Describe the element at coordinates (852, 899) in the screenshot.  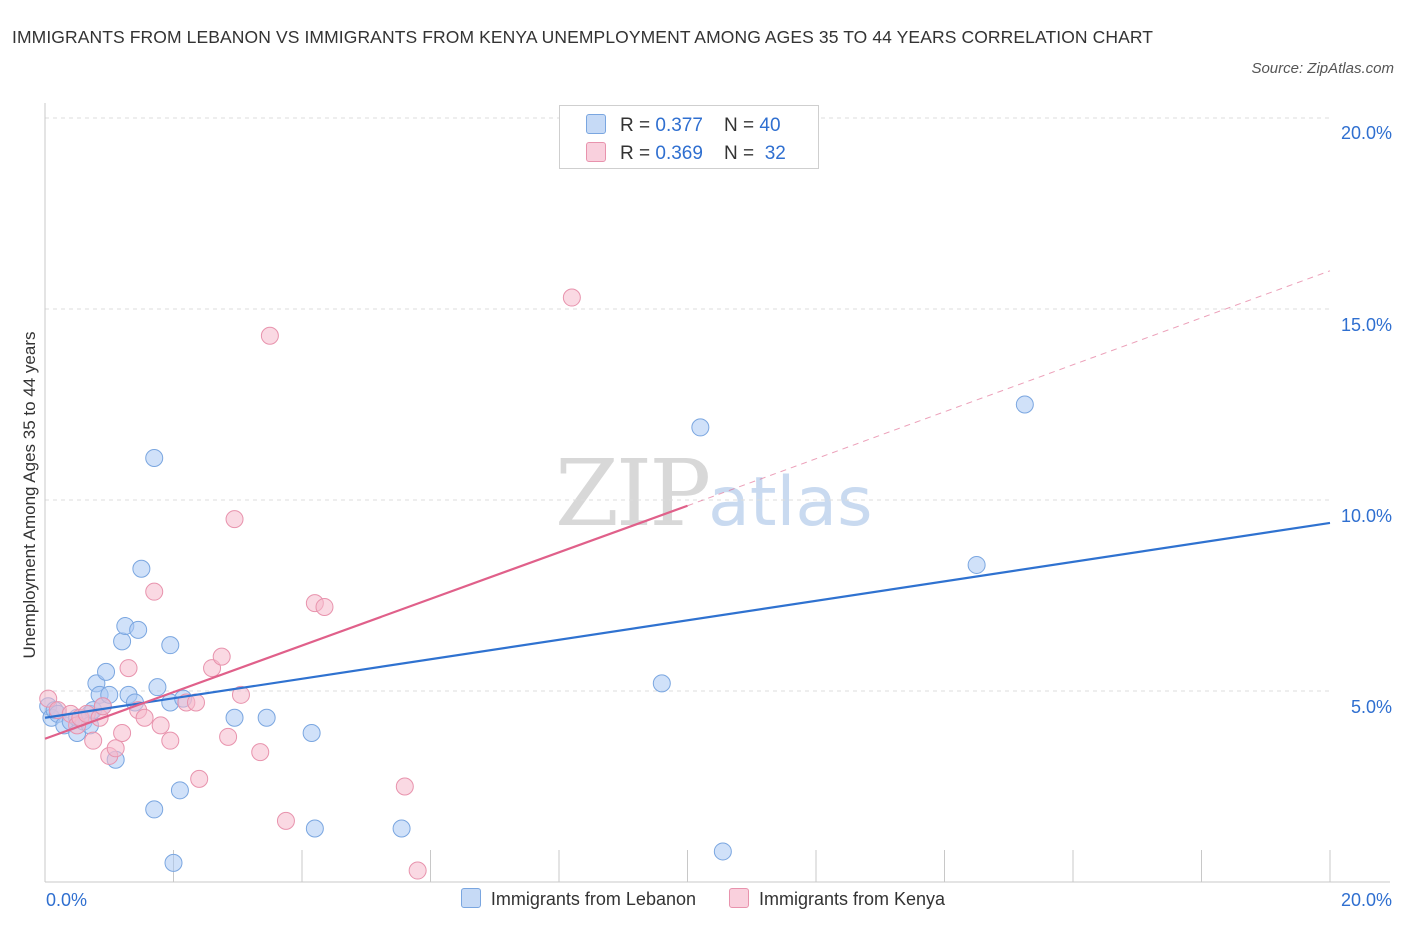
I see `legend-label-kenya: Immigrants from Kenya` at that location.